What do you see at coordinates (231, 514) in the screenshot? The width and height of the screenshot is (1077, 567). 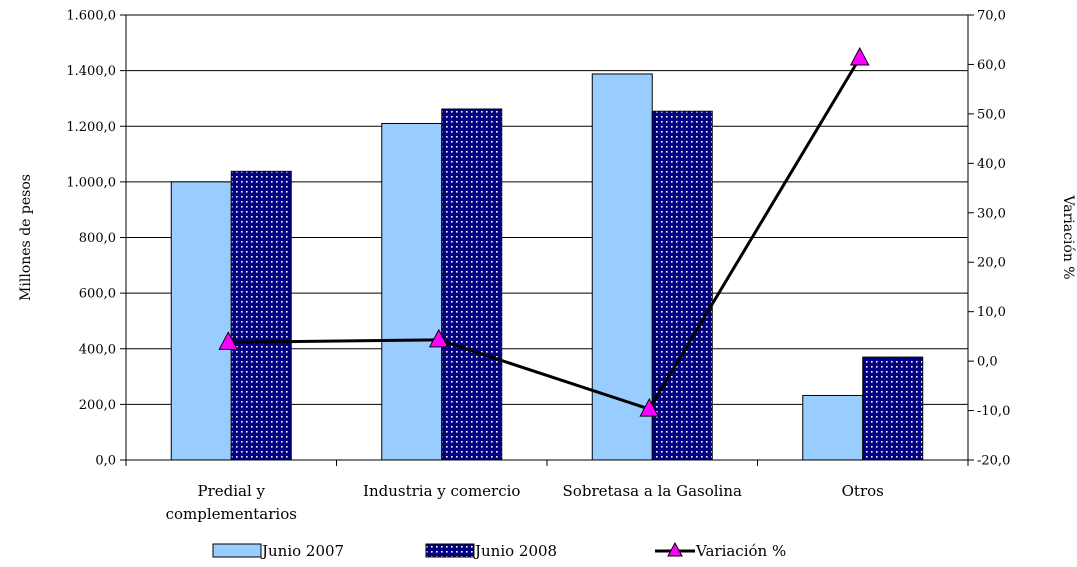 I see `x-tick-label: complementarios` at bounding box center [231, 514].